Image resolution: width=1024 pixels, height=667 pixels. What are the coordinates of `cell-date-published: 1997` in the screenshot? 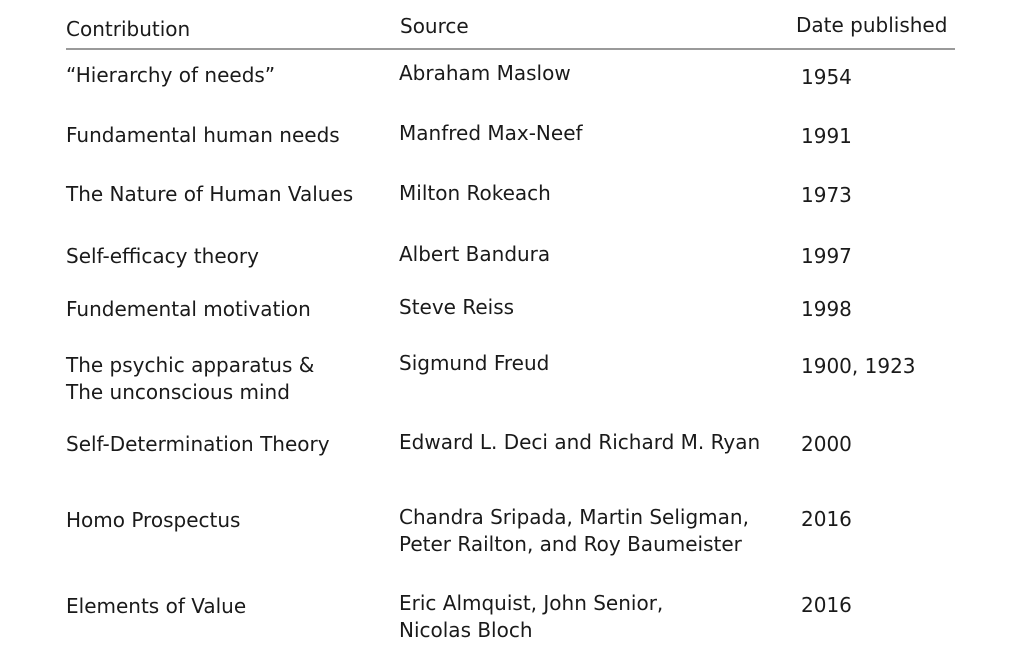 It's located at (826, 256).